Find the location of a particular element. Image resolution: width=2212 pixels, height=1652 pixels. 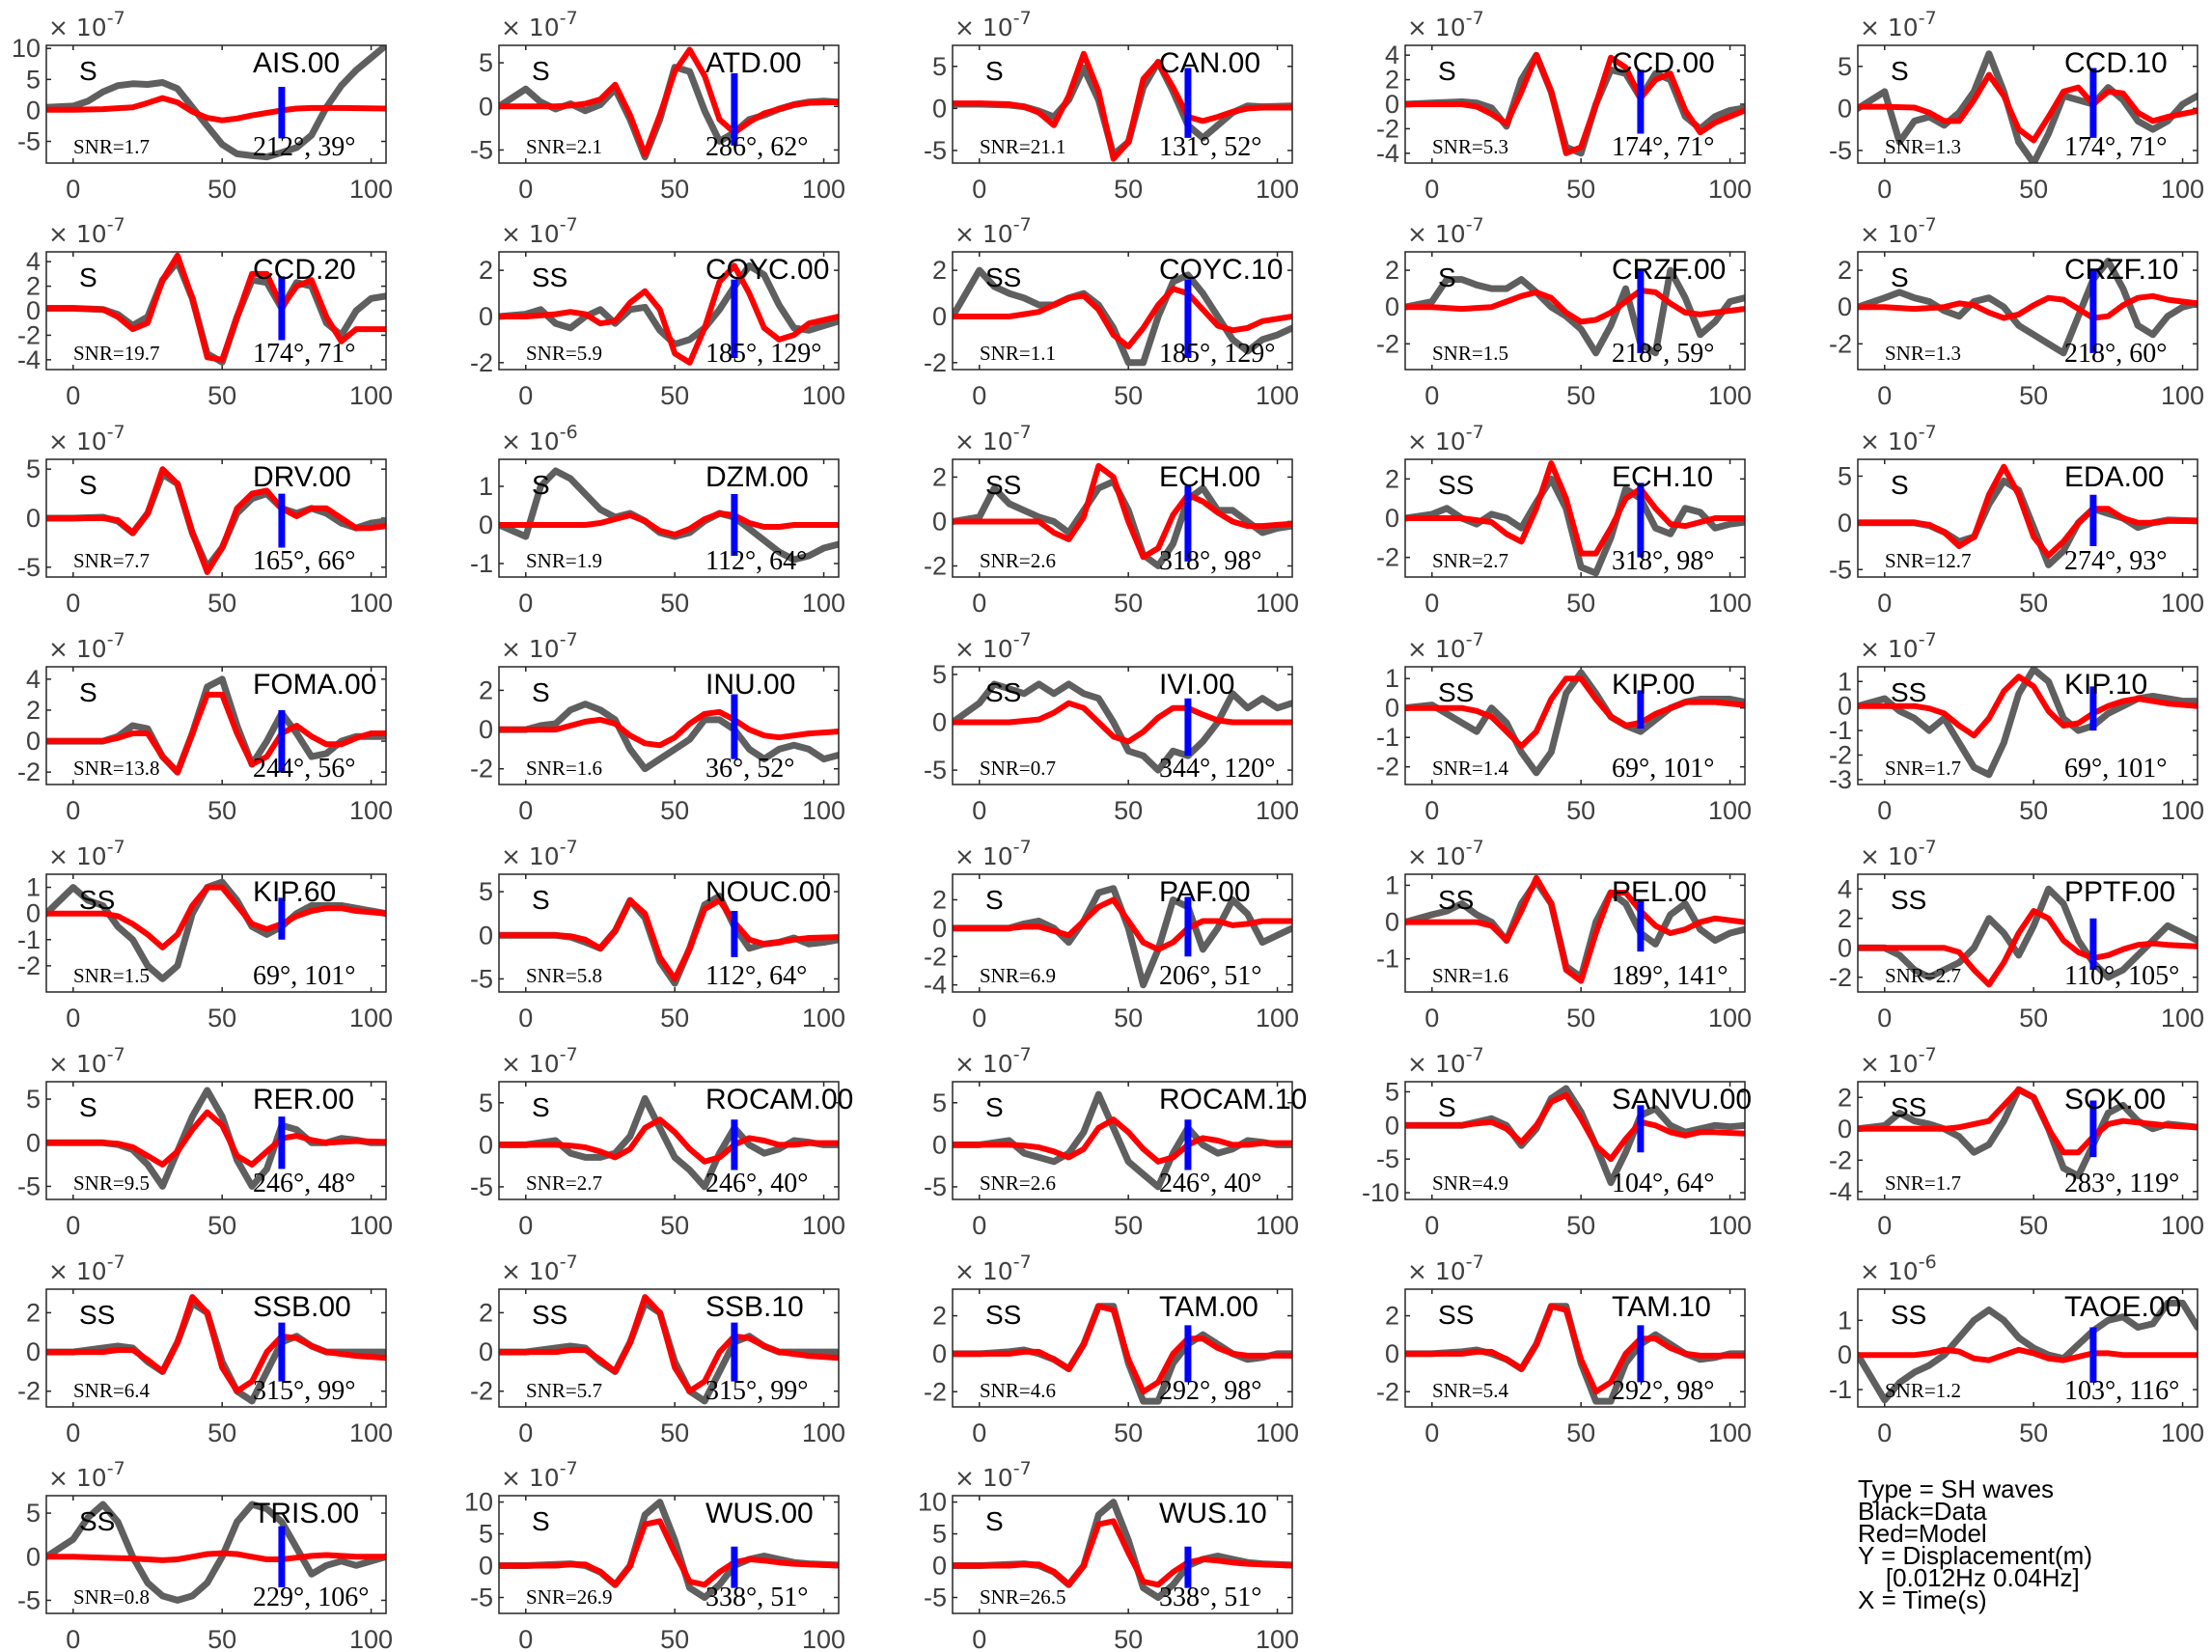

y-tick-label: 4 is located at coordinates (33, 261).